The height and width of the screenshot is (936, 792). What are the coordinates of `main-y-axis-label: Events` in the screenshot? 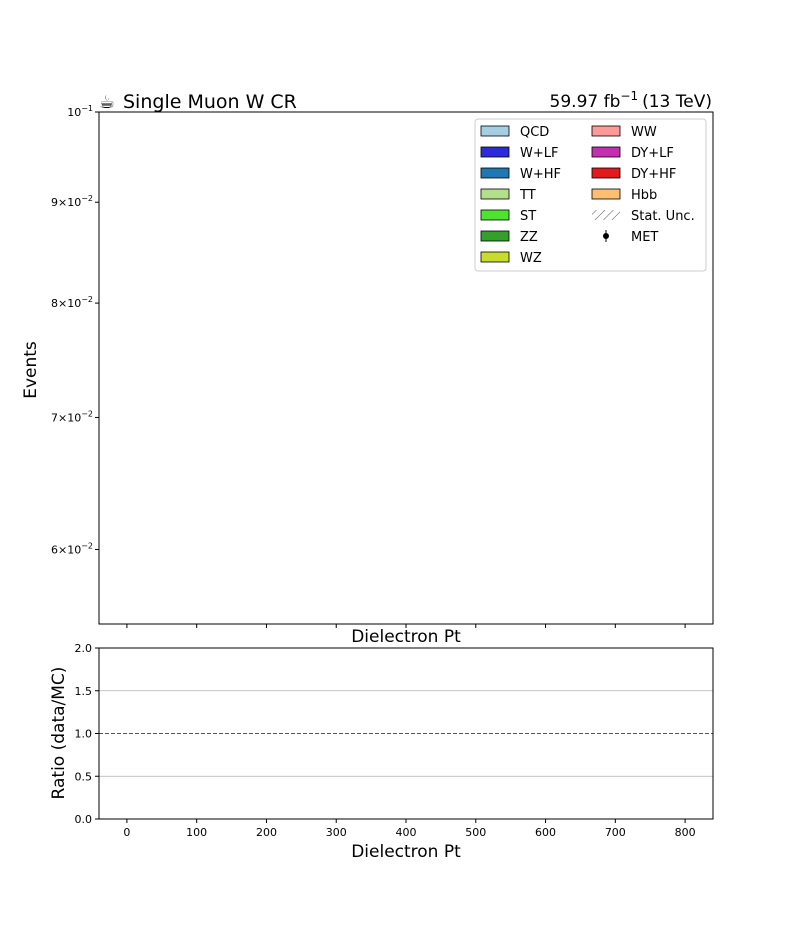 It's located at (31, 370).